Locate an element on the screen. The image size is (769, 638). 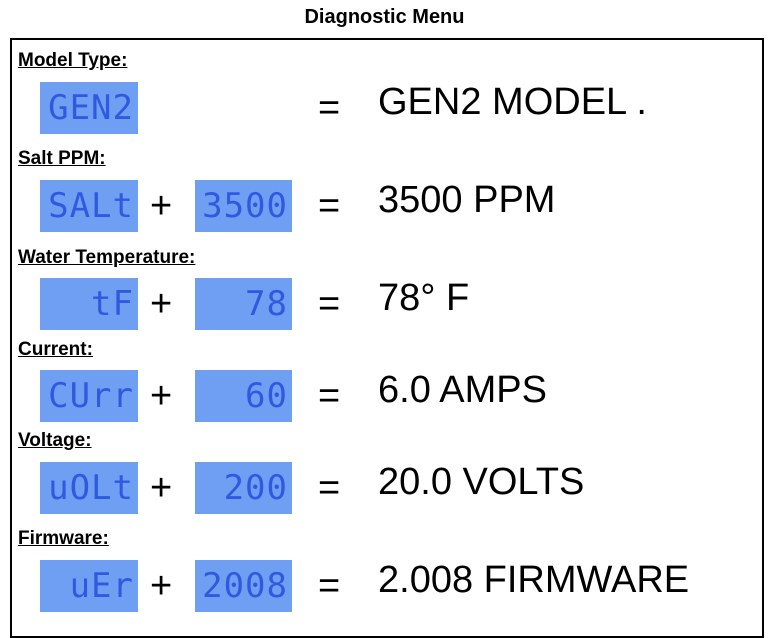
code-display: tF is located at coordinates (89, 304).